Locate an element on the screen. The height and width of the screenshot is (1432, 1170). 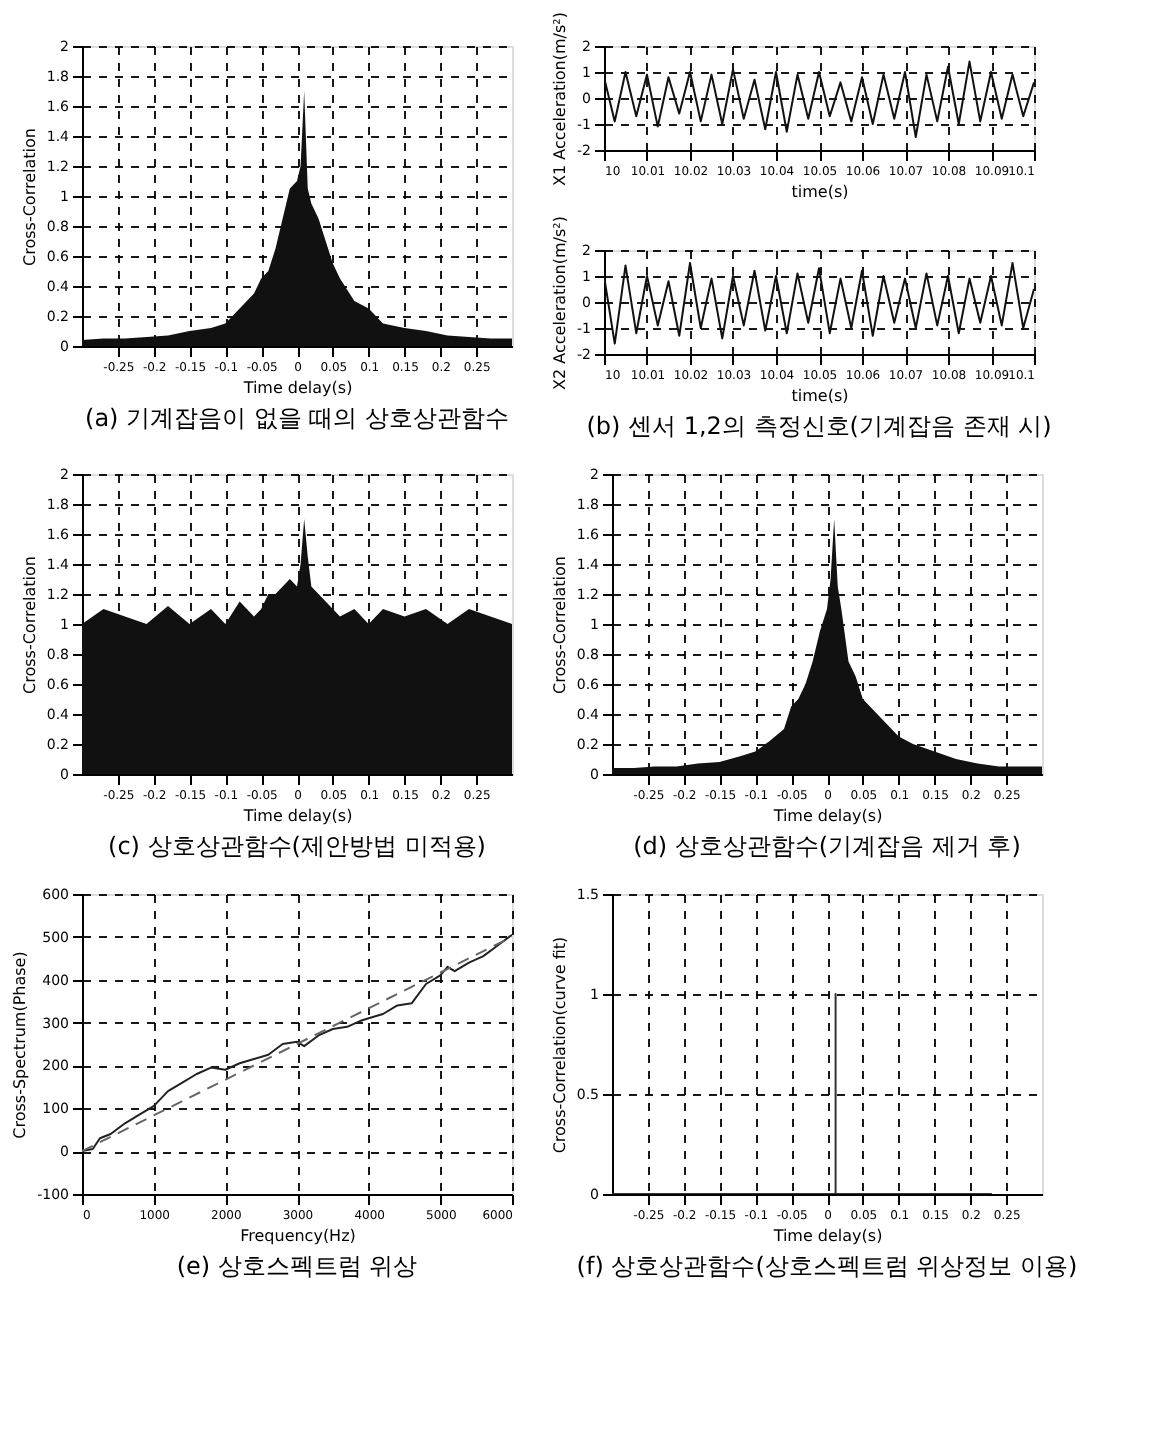
text: (e) 상호스펙트럼 위상 is located at coordinates (297, 1266).